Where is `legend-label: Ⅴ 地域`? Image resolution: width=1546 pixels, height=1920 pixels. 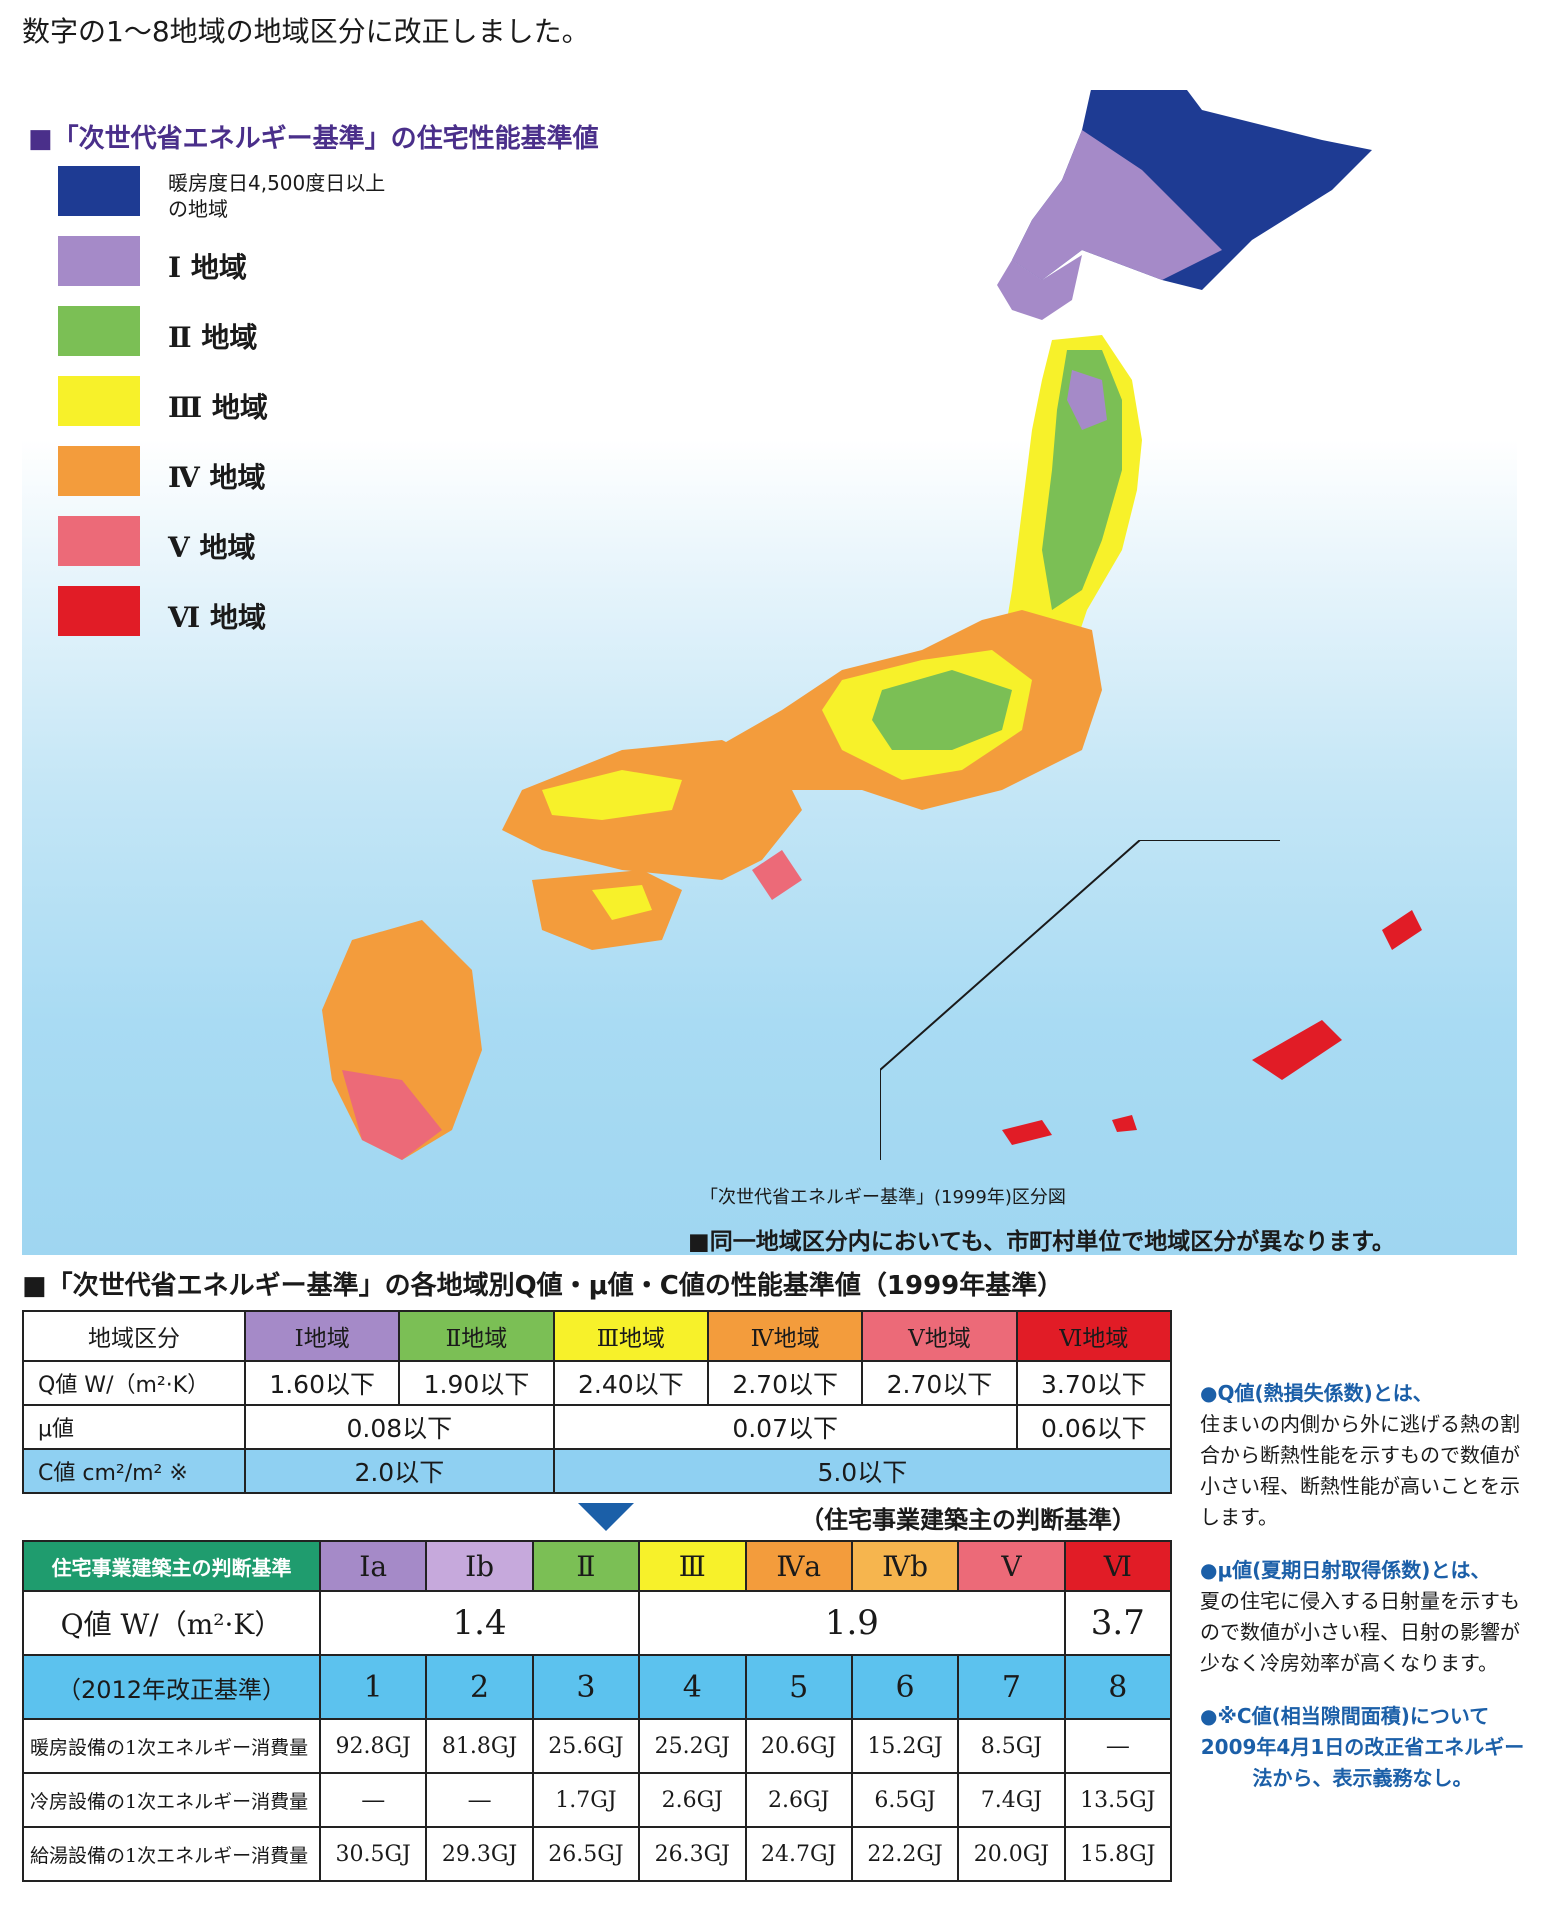
legend-label: Ⅴ 地域 is located at coordinates (212, 547).